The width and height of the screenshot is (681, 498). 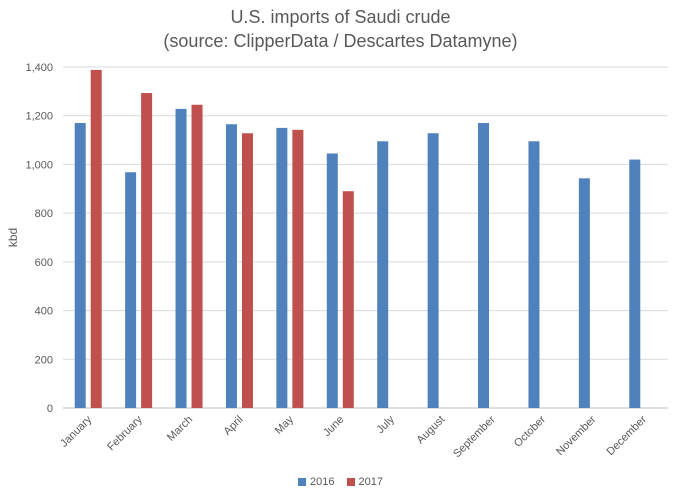 What do you see at coordinates (370, 482) in the screenshot?
I see `legend-label: 2017` at bounding box center [370, 482].